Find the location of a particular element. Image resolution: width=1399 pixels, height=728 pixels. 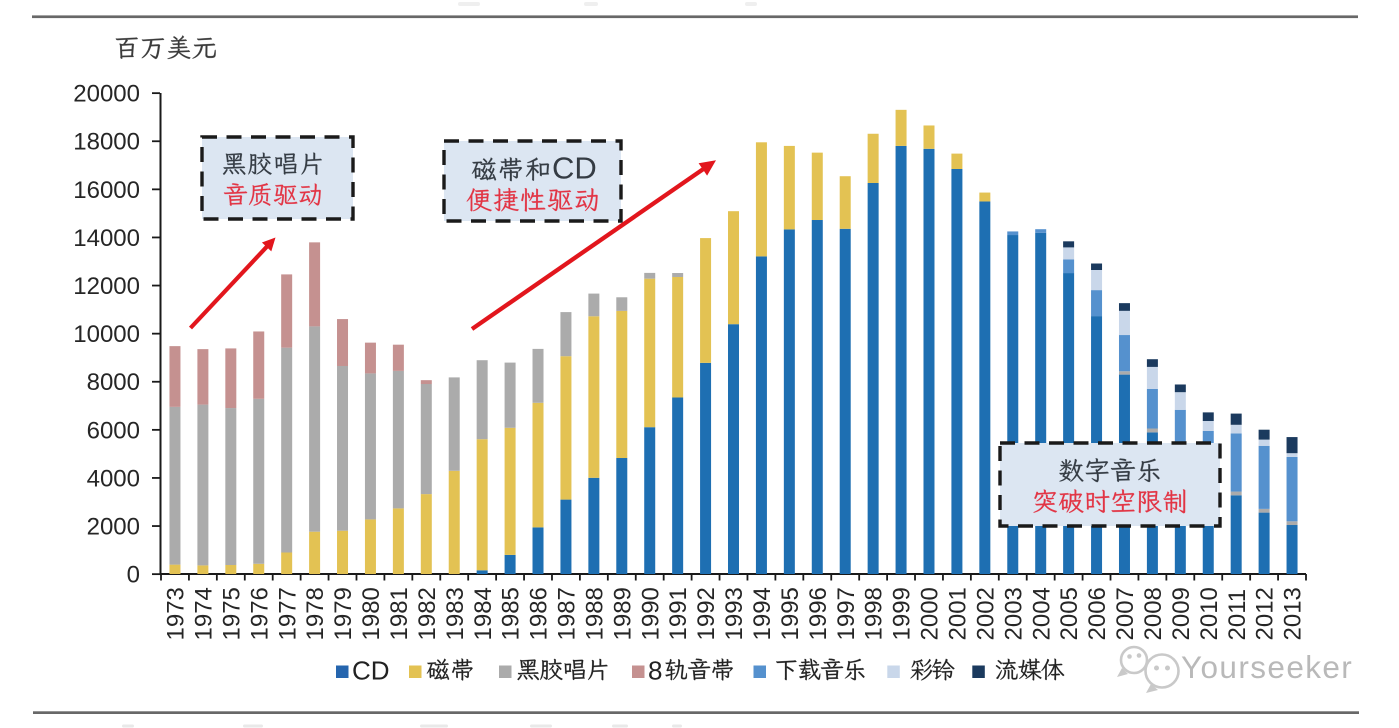

svg-text: Yourseeker is located at coordinates (1267, 667).